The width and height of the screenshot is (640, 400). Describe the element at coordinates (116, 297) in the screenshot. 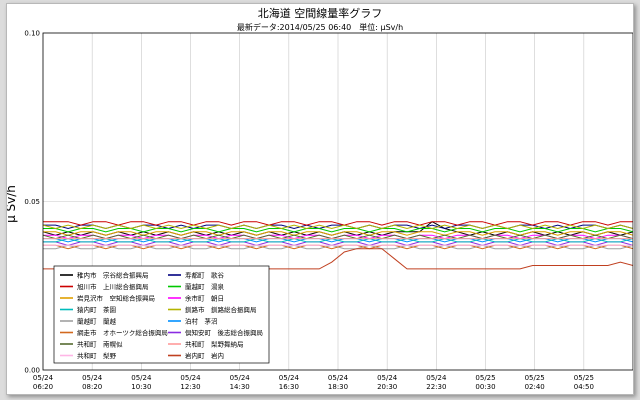

I see `legend-label: 岩見沢市 空知総合振興局` at that location.